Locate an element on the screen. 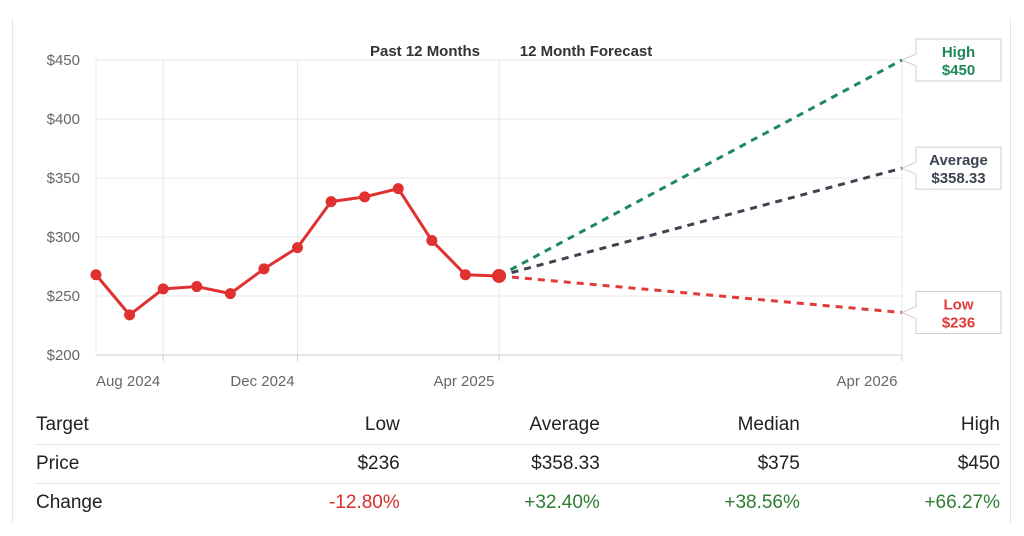 The height and width of the screenshot is (536, 1024). y-tick-label: $250 is located at coordinates (63, 296).